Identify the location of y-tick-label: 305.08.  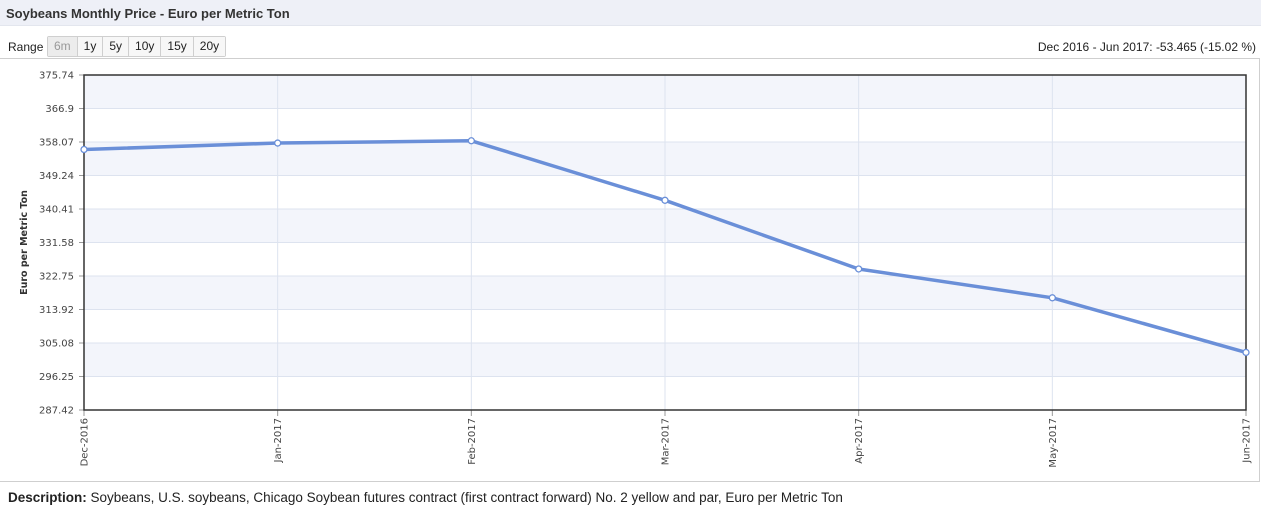
(56, 344).